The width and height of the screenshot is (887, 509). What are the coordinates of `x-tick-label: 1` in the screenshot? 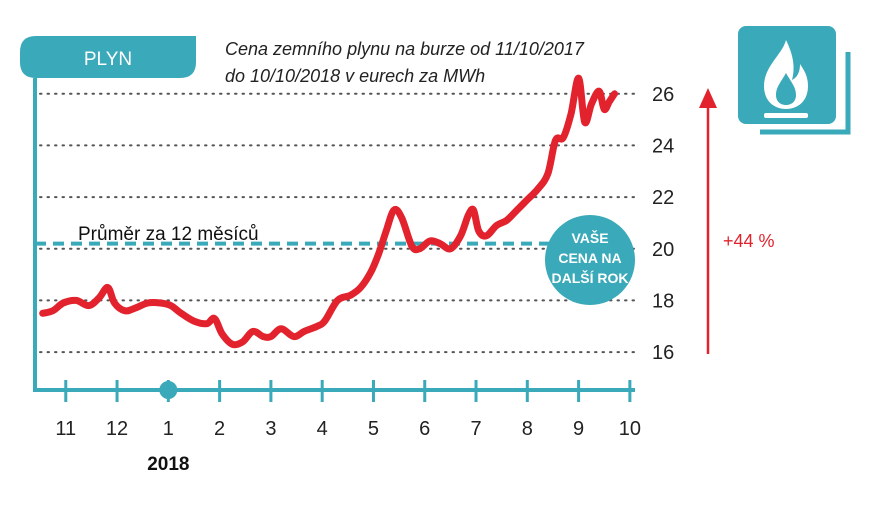 It's located at (168, 429).